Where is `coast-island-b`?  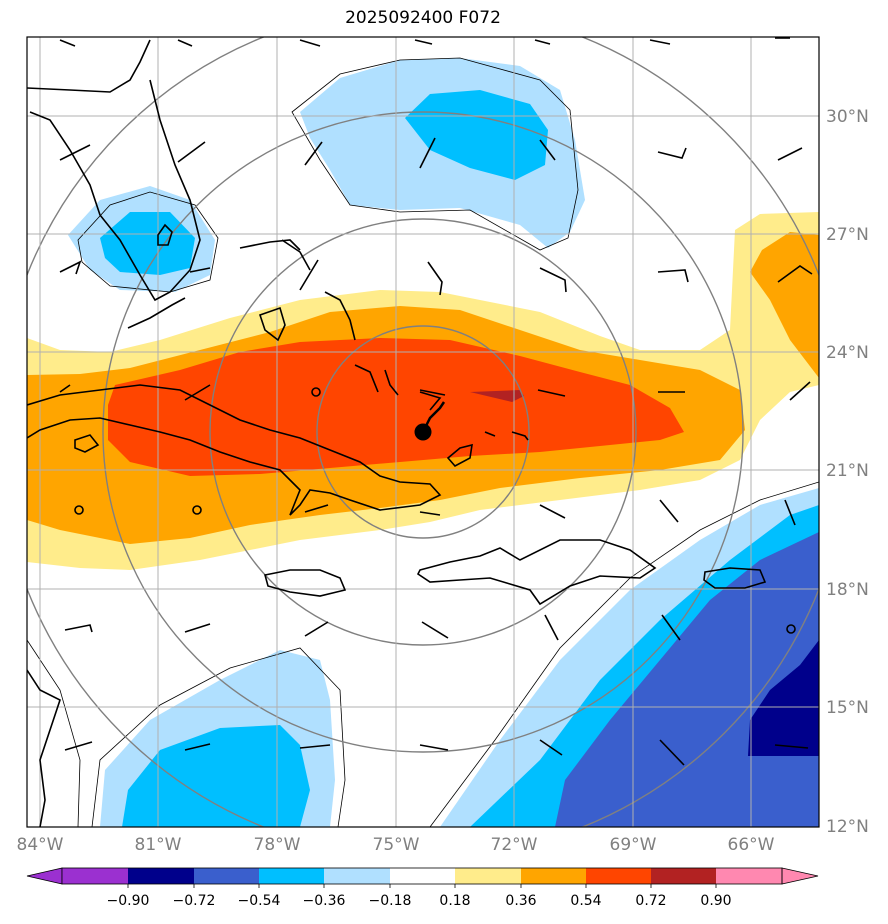
coast-island-b is located at coordinates (490, 434).